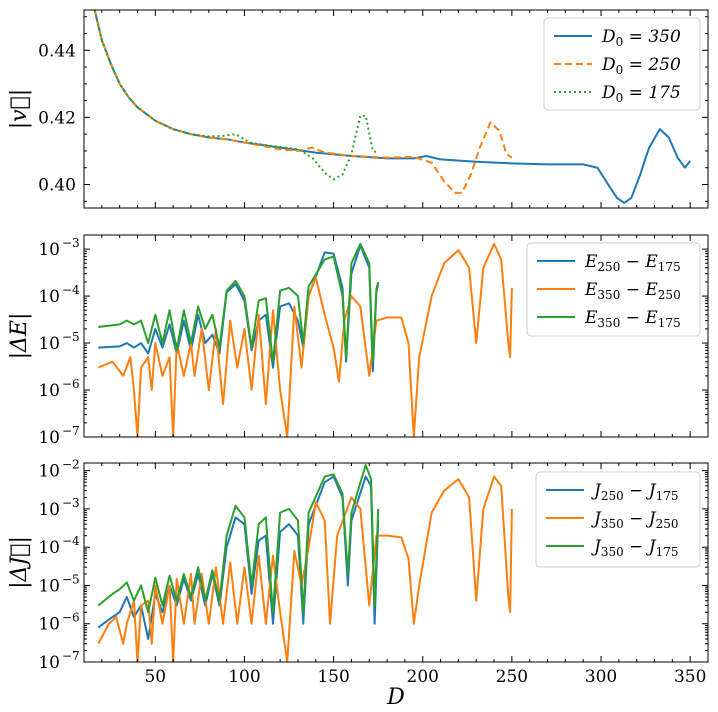 The height and width of the screenshot is (712, 718). Describe the element at coordinates (155, 677) in the screenshot. I see `x-tick-label: 50` at that location.